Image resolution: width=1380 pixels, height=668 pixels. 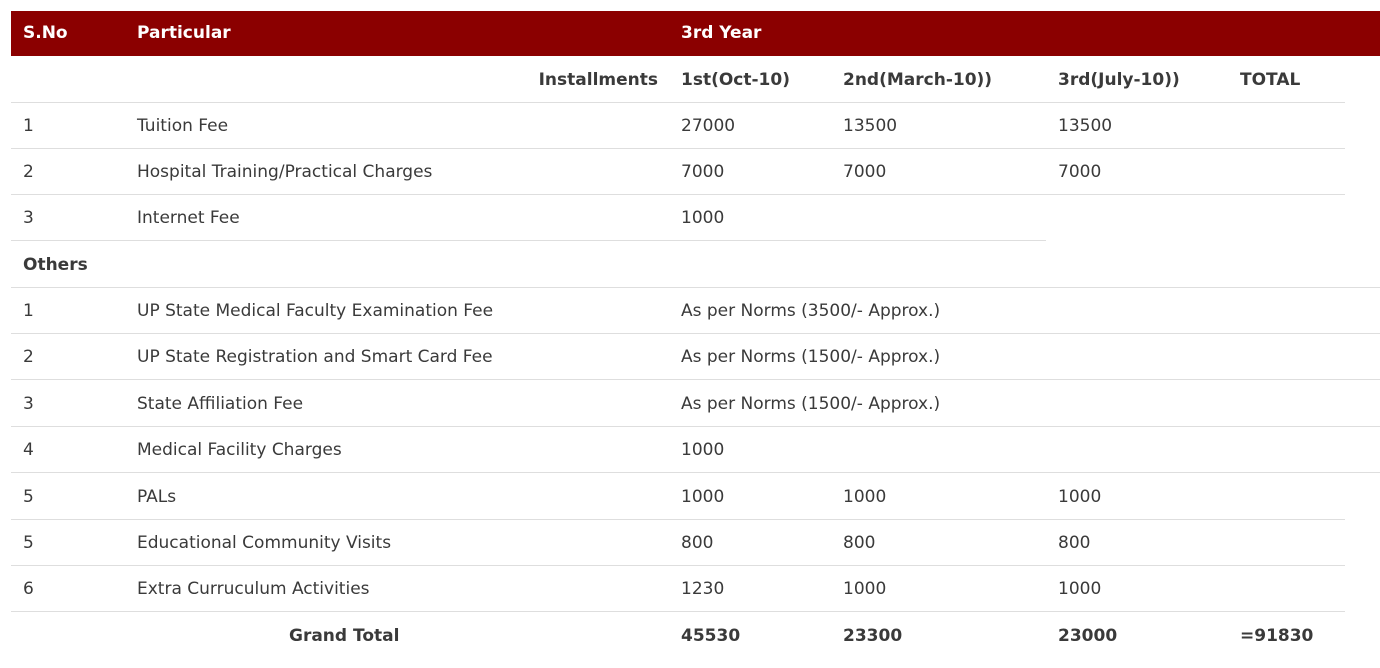 What do you see at coordinates (183, 126) in the screenshot?
I see `row-particular: Tuition Fee` at bounding box center [183, 126].